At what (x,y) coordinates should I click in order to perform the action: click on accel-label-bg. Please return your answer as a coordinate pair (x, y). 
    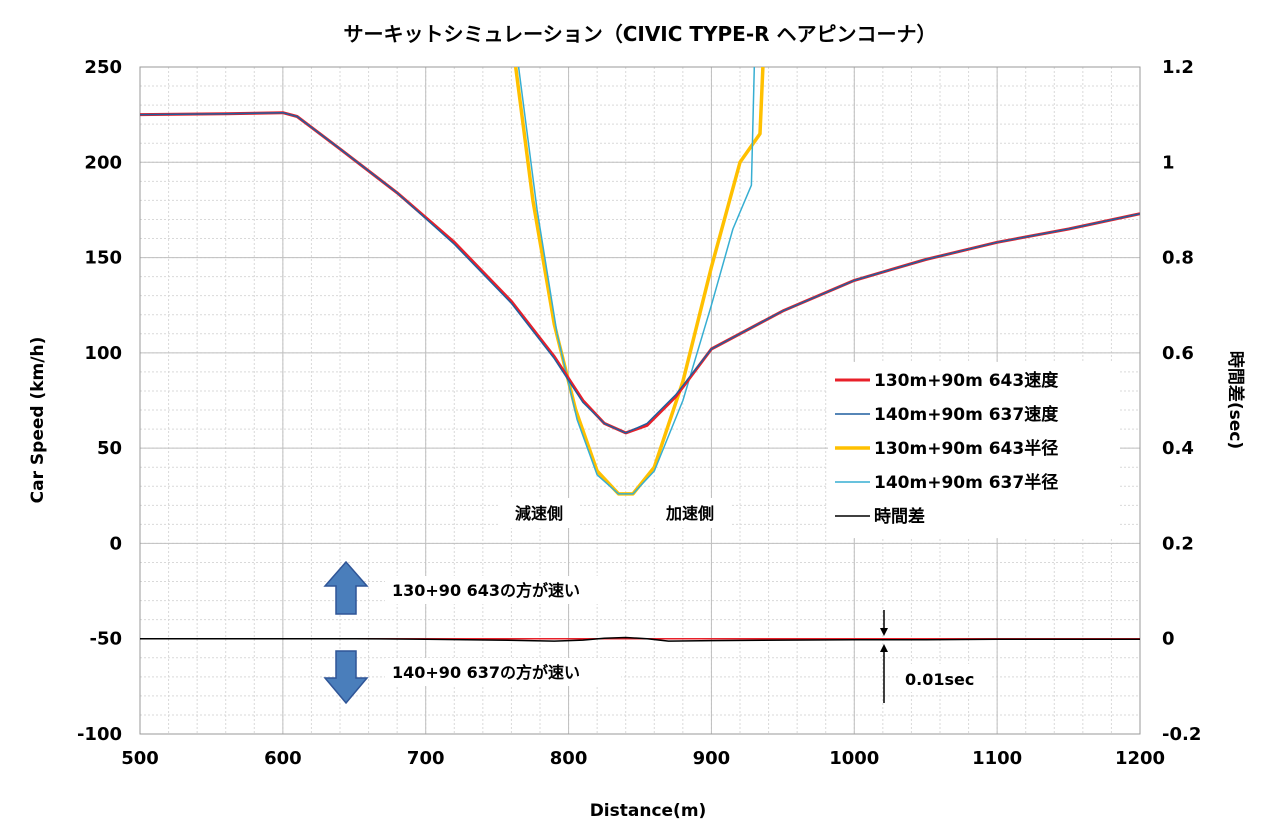
    Looking at the image, I should click on (690, 513).